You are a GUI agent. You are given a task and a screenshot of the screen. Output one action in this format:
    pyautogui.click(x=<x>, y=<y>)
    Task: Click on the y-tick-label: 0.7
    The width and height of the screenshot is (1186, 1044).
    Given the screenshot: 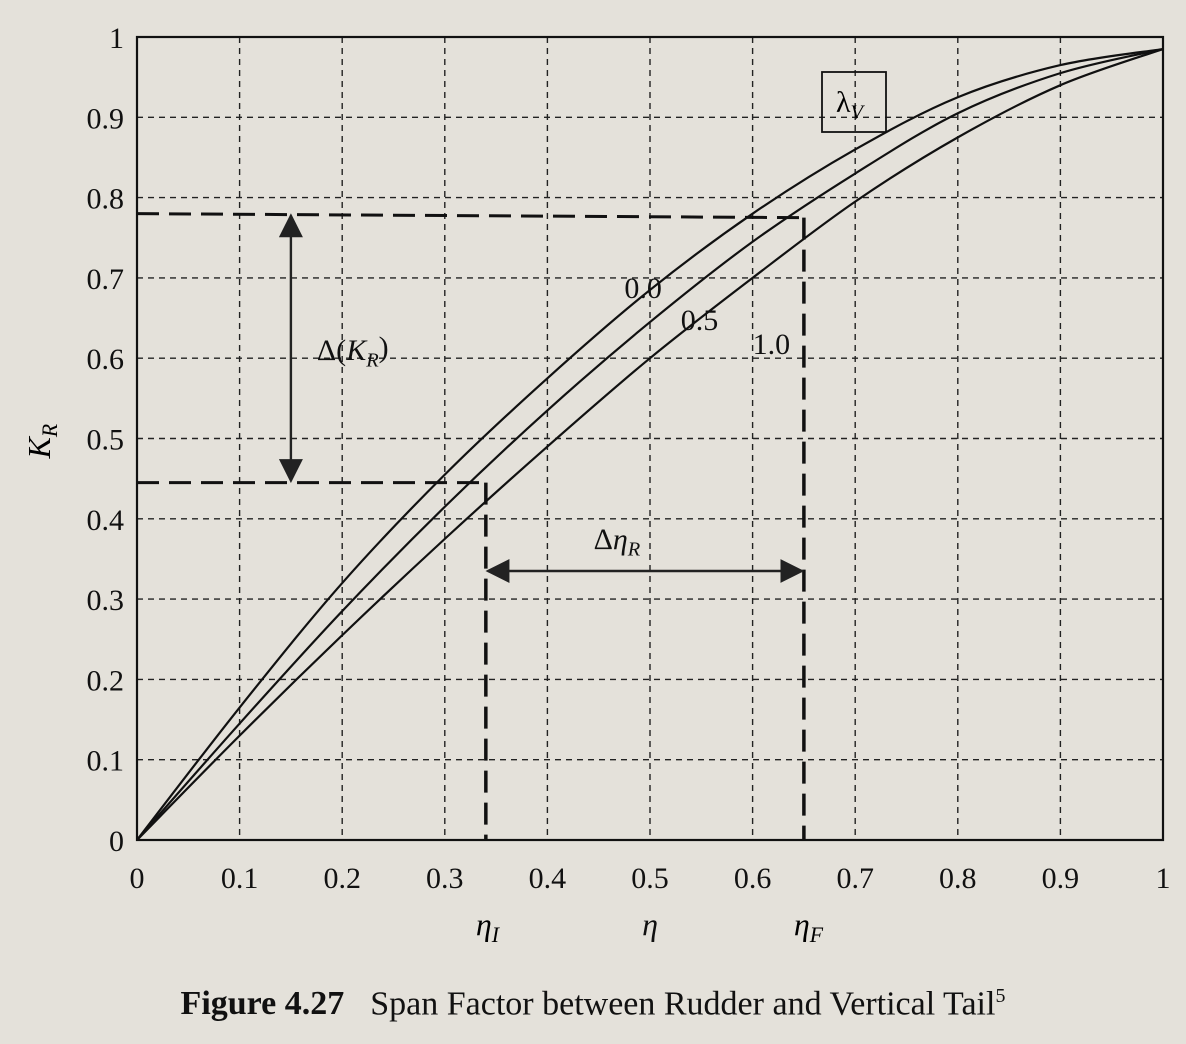 What is the action you would take?
    pyautogui.click(x=106, y=279)
    